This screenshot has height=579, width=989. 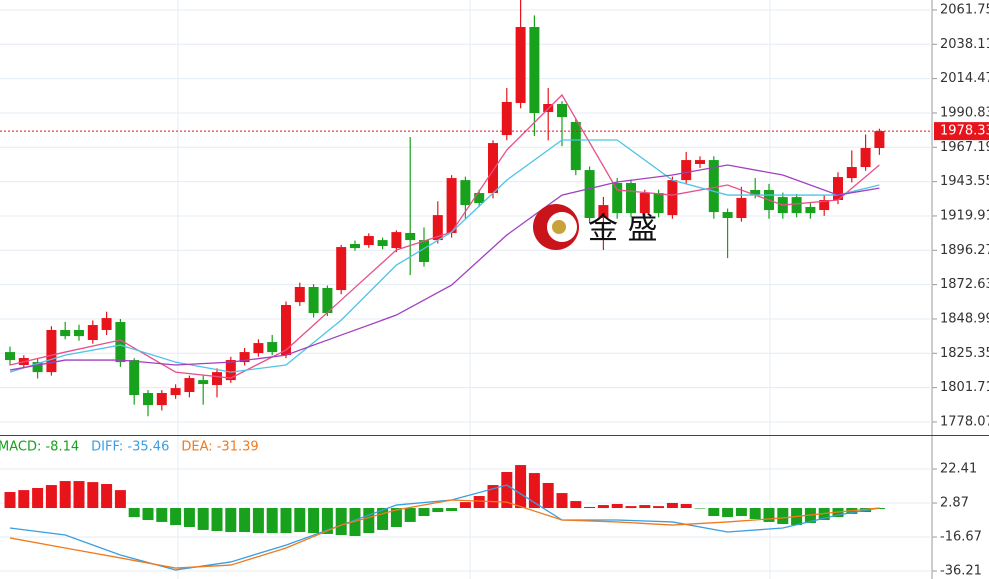 I want to click on legend-label: DIFF: -35.46, so click(x=130, y=447).